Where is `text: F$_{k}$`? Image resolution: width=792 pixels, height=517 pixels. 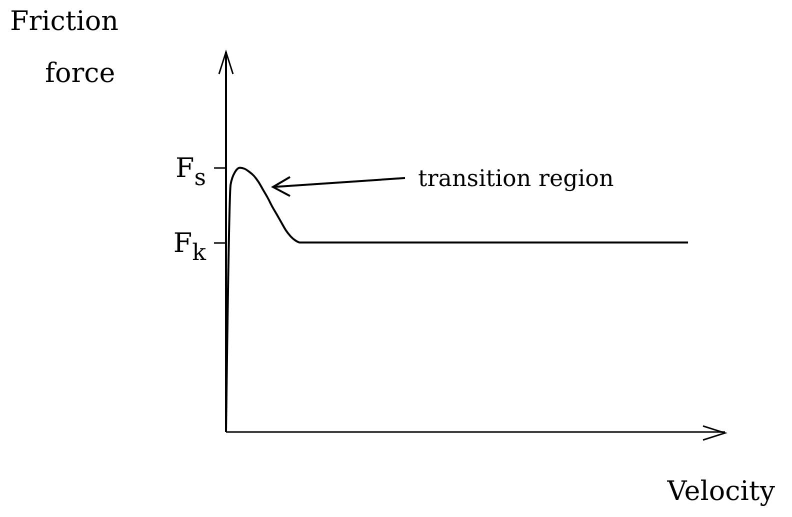
text: F$_{k}$ is located at coordinates (190, 247).